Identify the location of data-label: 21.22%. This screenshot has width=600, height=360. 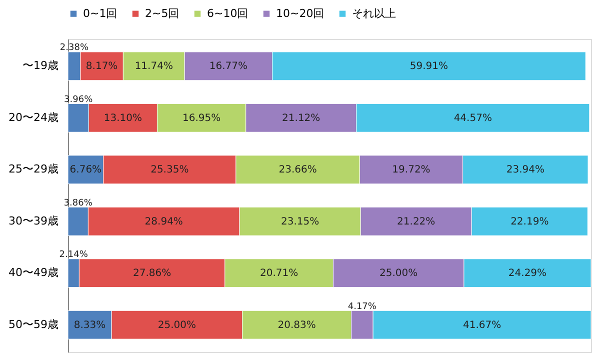
(416, 222).